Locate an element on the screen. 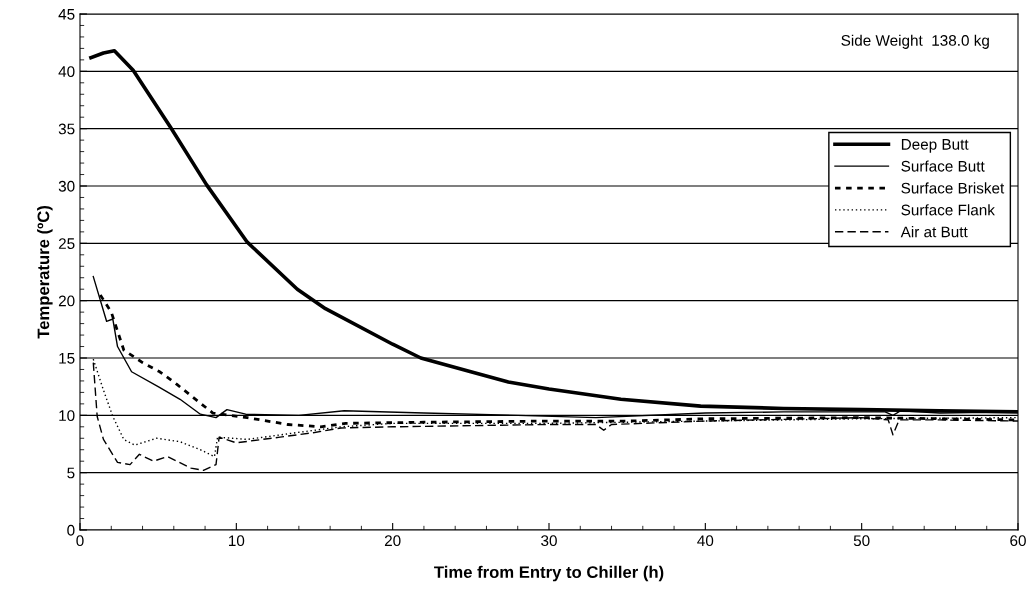 Image resolution: width=1032 pixels, height=615 pixels. y-tick-label: 5 is located at coordinates (71, 473).